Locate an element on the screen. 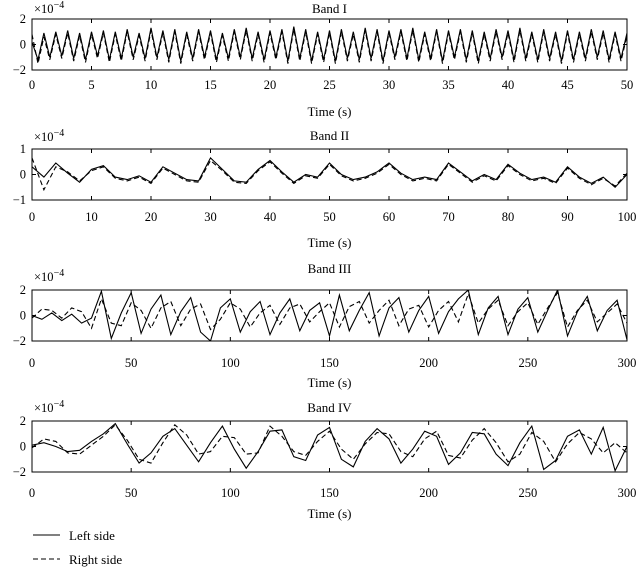 The image size is (644, 569). panel-title: Band II is located at coordinates (329, 135).